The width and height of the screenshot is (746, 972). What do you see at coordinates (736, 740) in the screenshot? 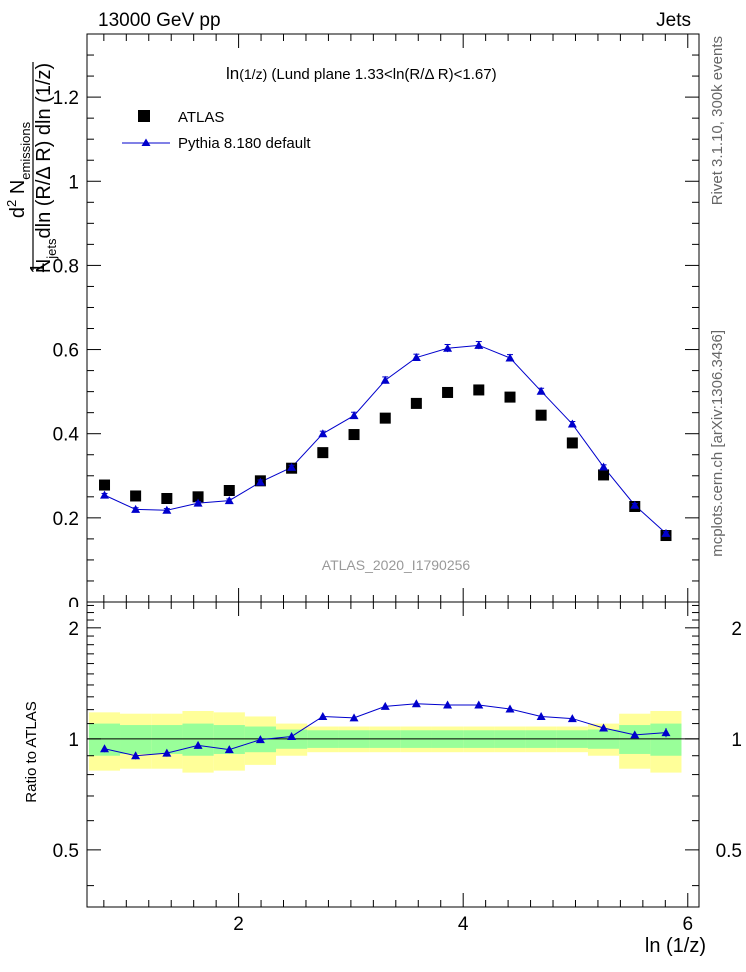
I see `ratio-tick-label-right: 1` at bounding box center [736, 740].